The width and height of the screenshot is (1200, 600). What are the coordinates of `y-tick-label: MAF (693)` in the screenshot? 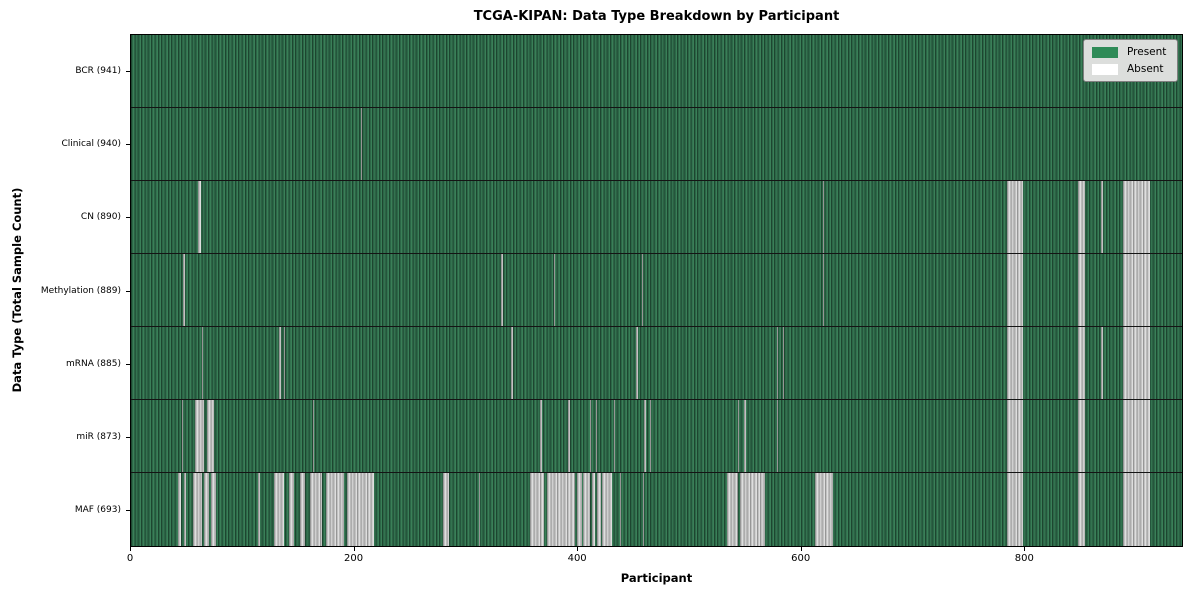 It's located at (97, 510).